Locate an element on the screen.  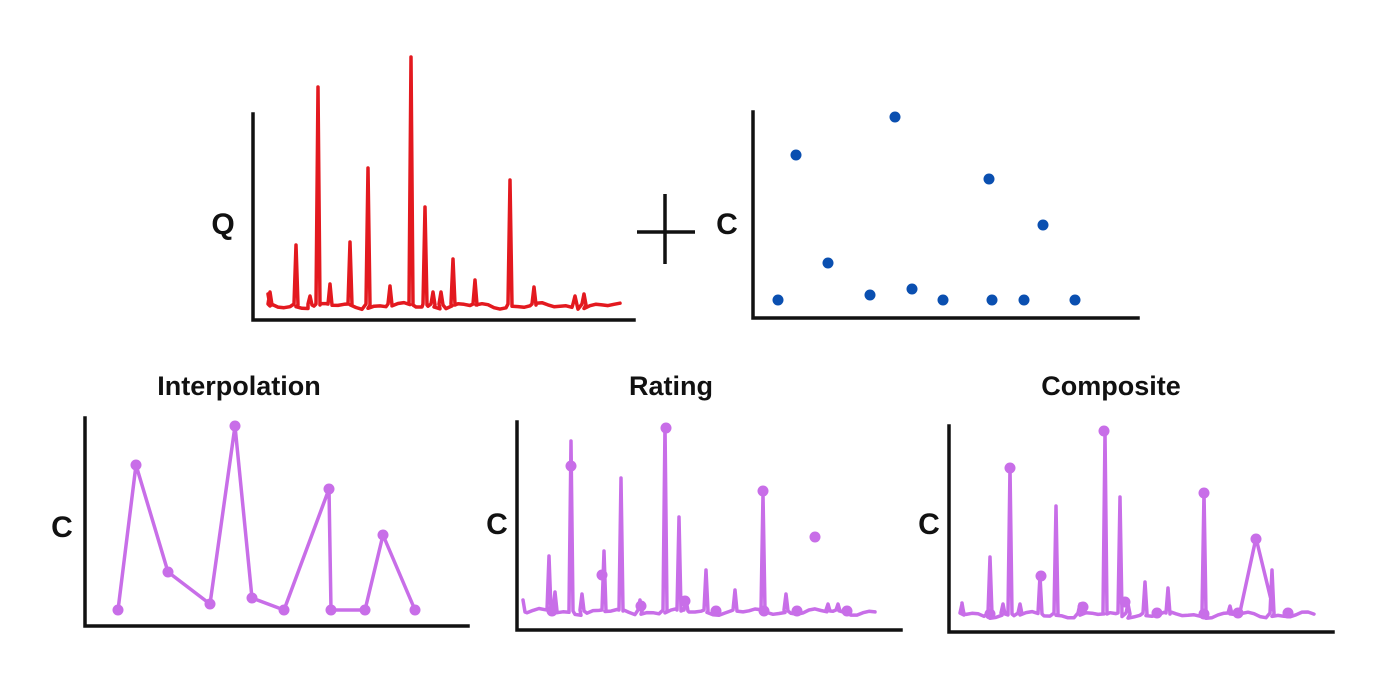
sample-points is located at coordinates (926, 208).